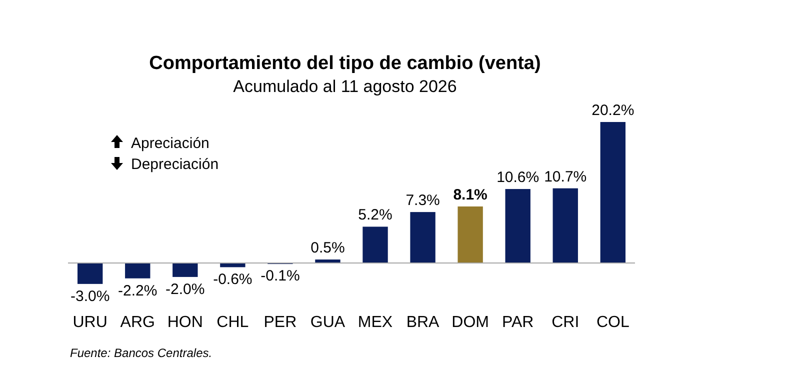 This screenshot has height=378, width=800. I want to click on x-tick-label: URU, so click(90, 322).